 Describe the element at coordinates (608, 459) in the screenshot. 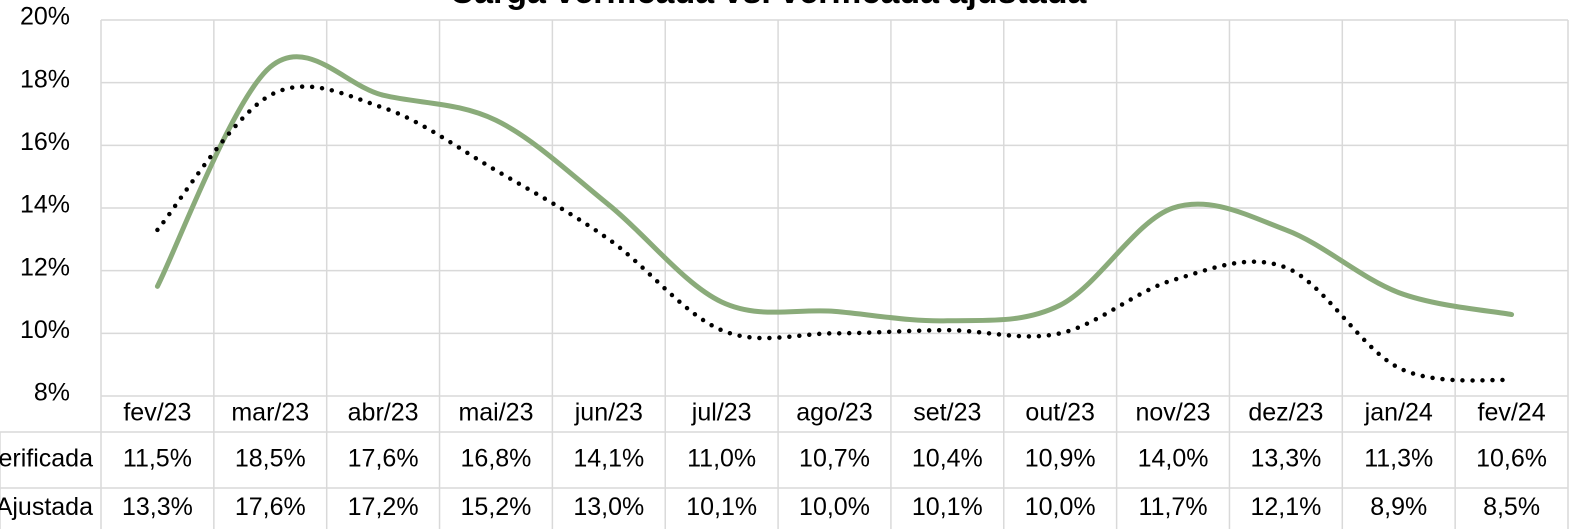

I see `data-label: 14,1%` at that location.